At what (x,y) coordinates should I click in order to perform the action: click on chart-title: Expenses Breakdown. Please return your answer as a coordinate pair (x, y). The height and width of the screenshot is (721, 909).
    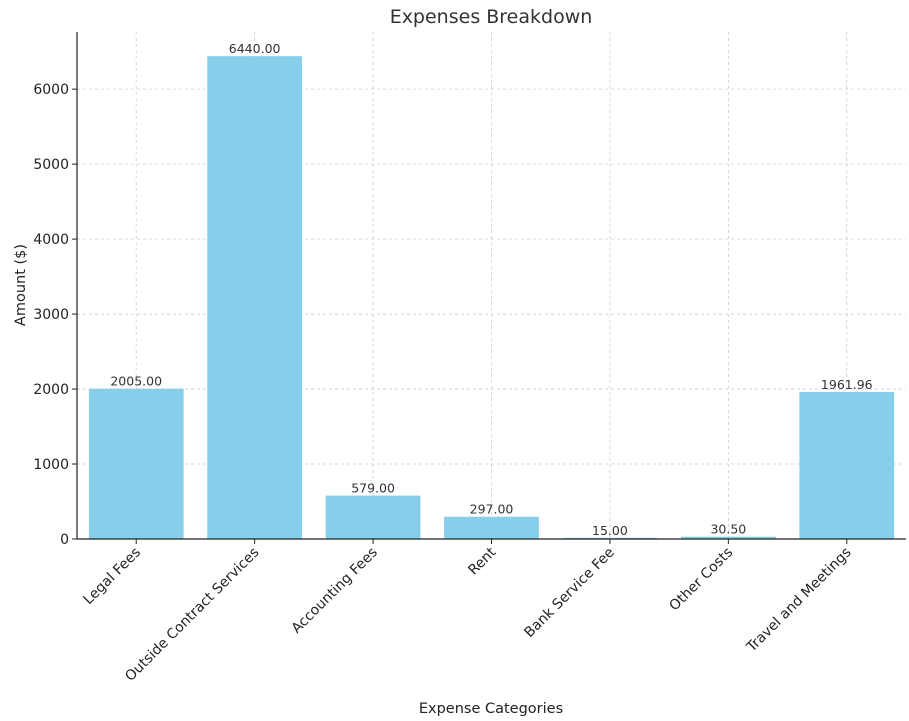
    Looking at the image, I should click on (491, 17).